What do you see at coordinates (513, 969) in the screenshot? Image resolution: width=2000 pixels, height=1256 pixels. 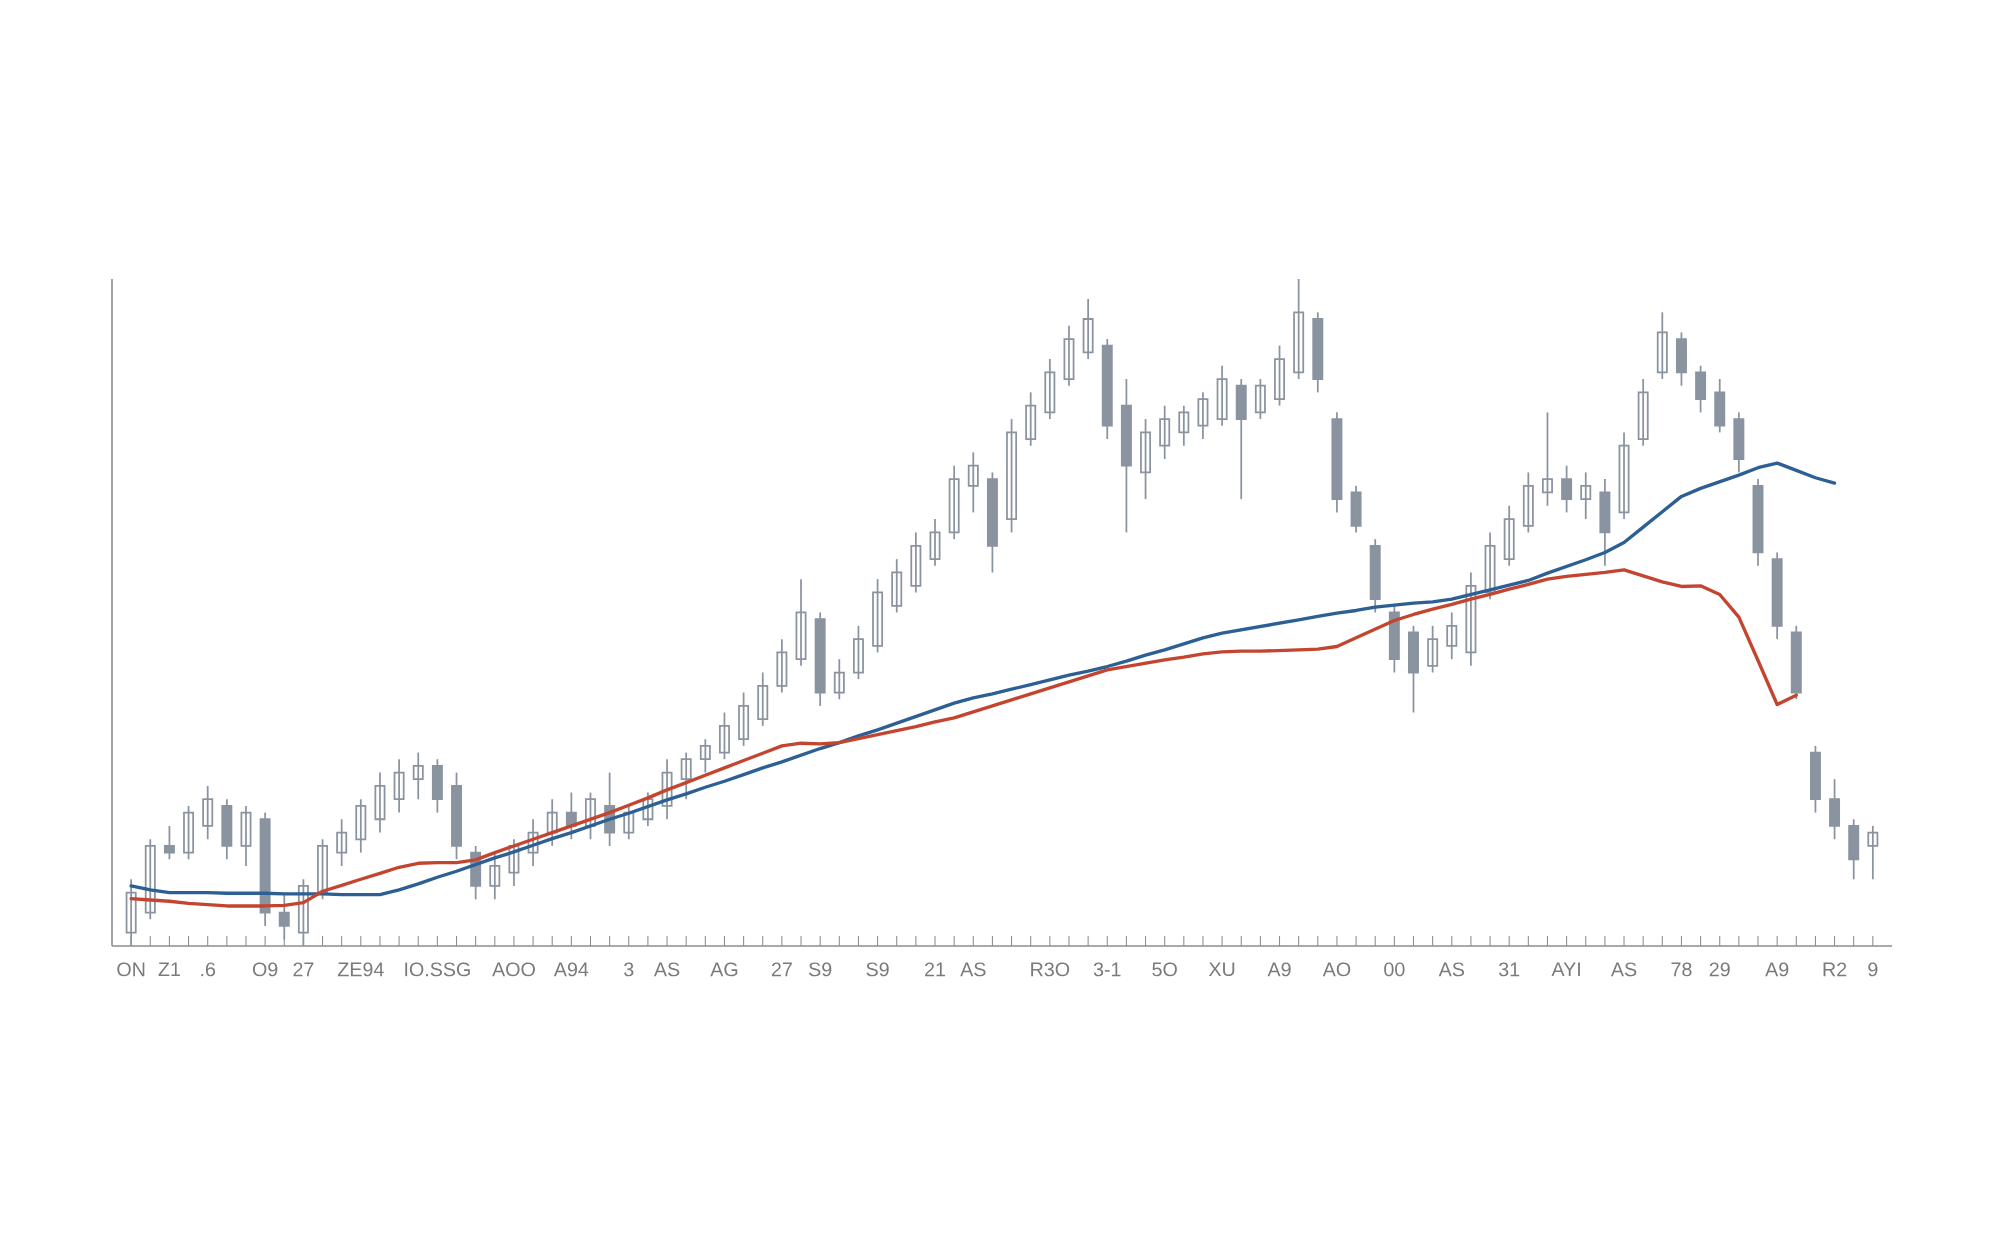 I see `x-tick-label: AOO` at bounding box center [513, 969].